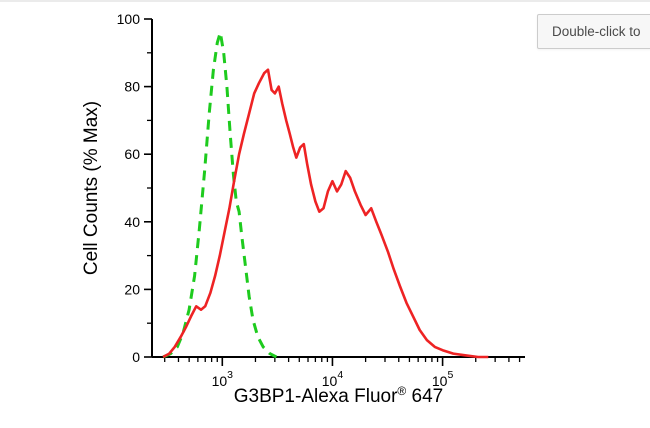 This screenshot has height=428, width=650. What do you see at coordinates (443, 379) in the screenshot?
I see `svg-text: 10⁵` at bounding box center [443, 379].